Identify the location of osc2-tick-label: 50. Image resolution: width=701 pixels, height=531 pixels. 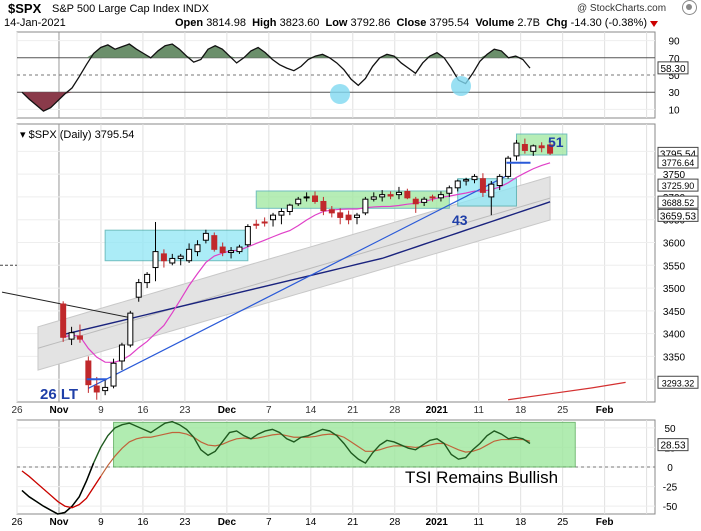
(670, 429).